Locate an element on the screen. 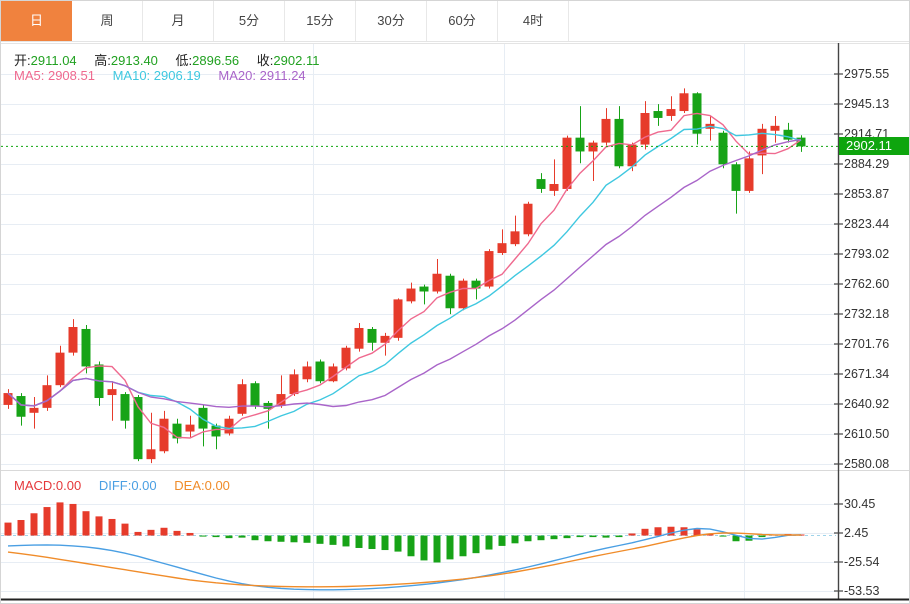 This screenshot has width=910, height=604. svg-text: 2853.87 is located at coordinates (866, 194).